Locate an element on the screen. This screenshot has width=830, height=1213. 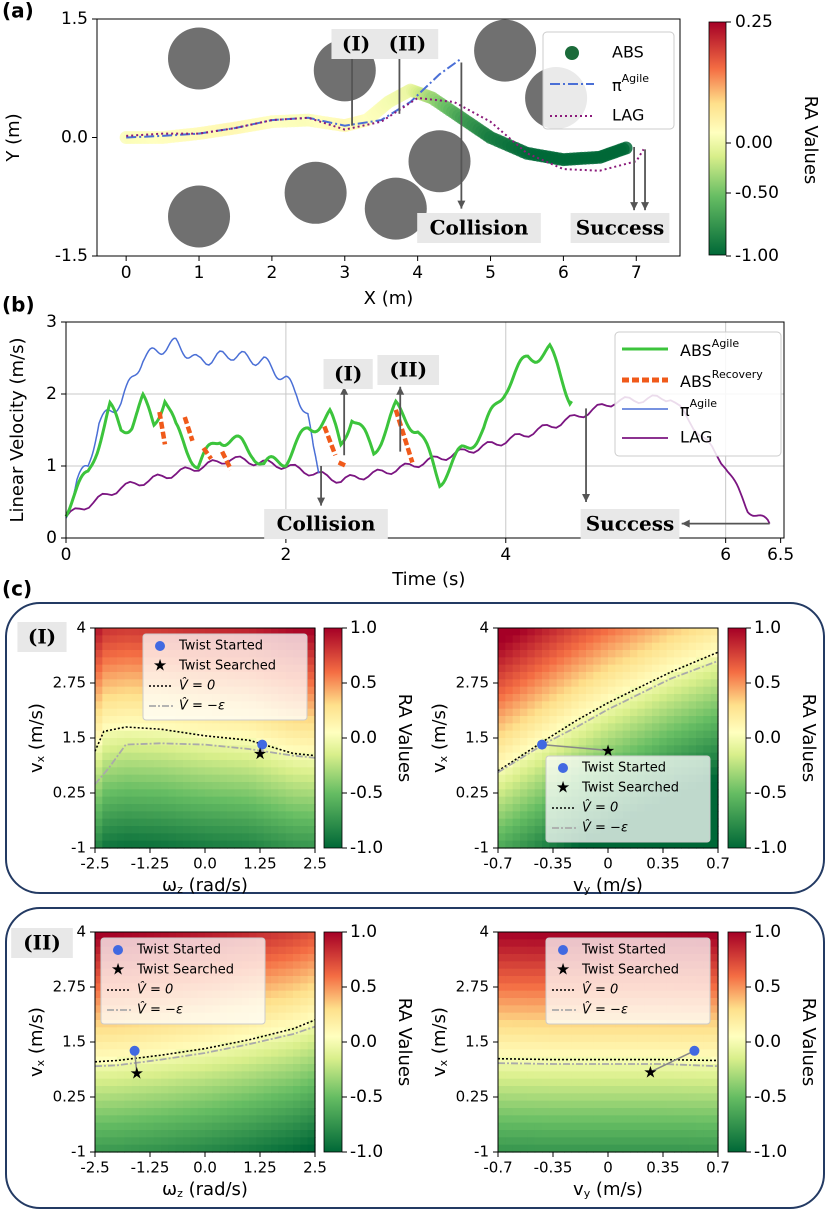
annotation-I-box is located at coordinates (348, 374).